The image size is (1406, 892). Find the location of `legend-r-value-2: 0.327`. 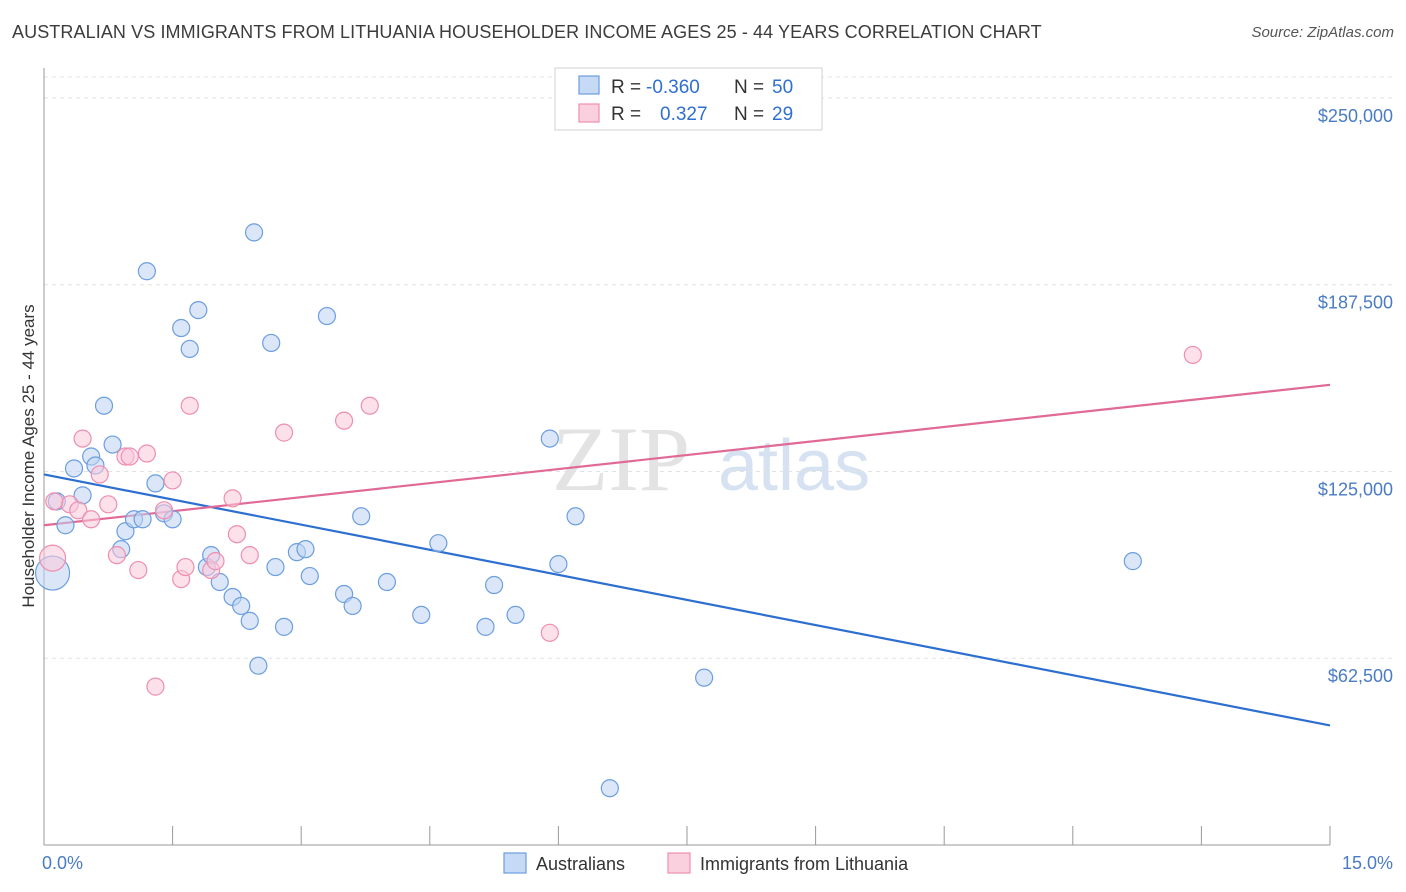

legend-r-value-2: 0.327 is located at coordinates (684, 114).